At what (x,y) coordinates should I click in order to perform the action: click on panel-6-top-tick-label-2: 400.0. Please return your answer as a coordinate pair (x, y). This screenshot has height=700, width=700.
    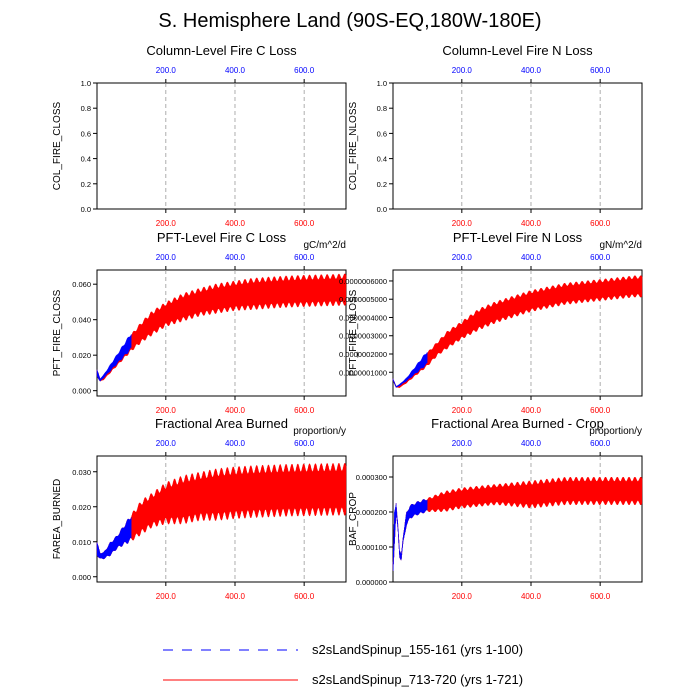
    Looking at the image, I should click on (531, 443).